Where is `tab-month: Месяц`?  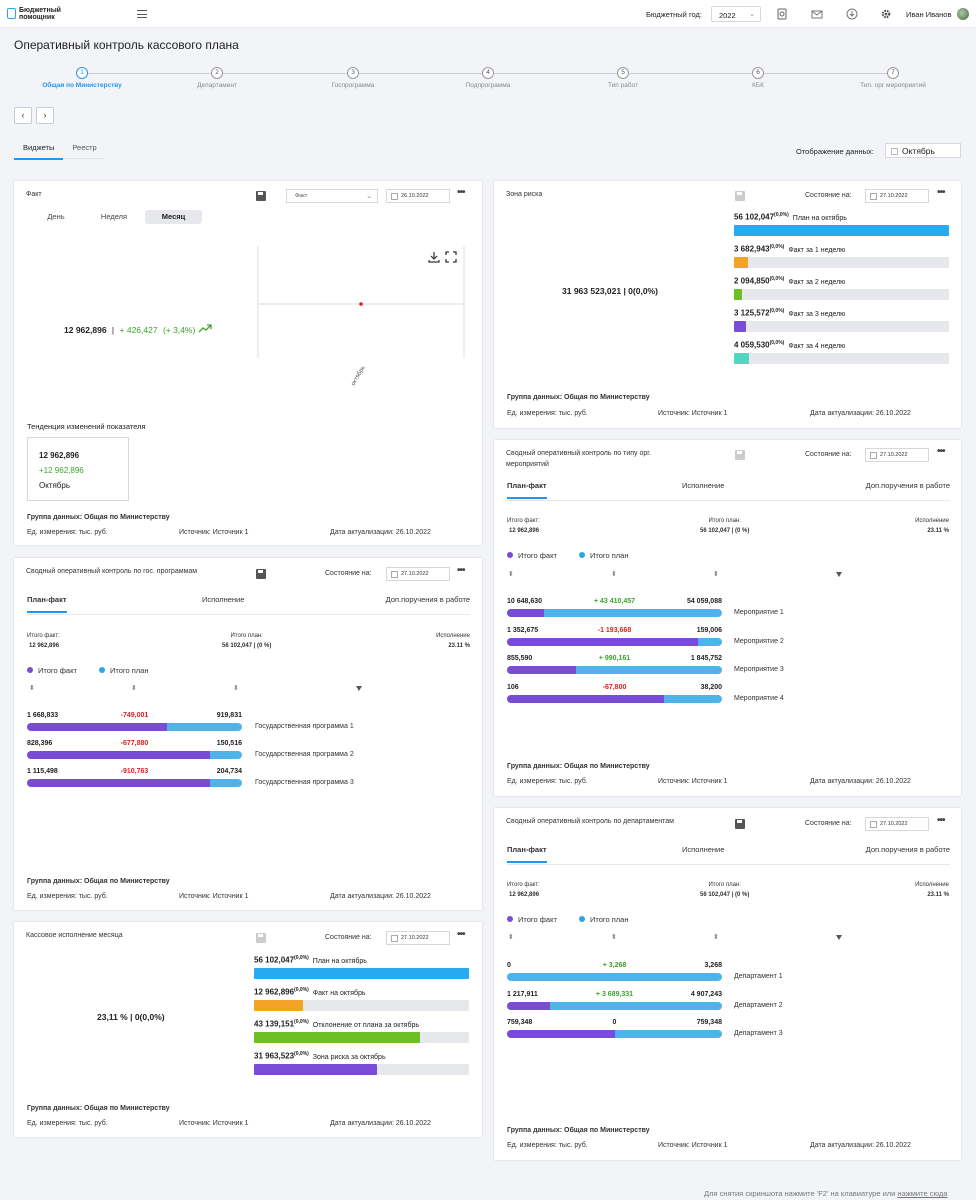
tab-month: Месяц is located at coordinates (173, 217).